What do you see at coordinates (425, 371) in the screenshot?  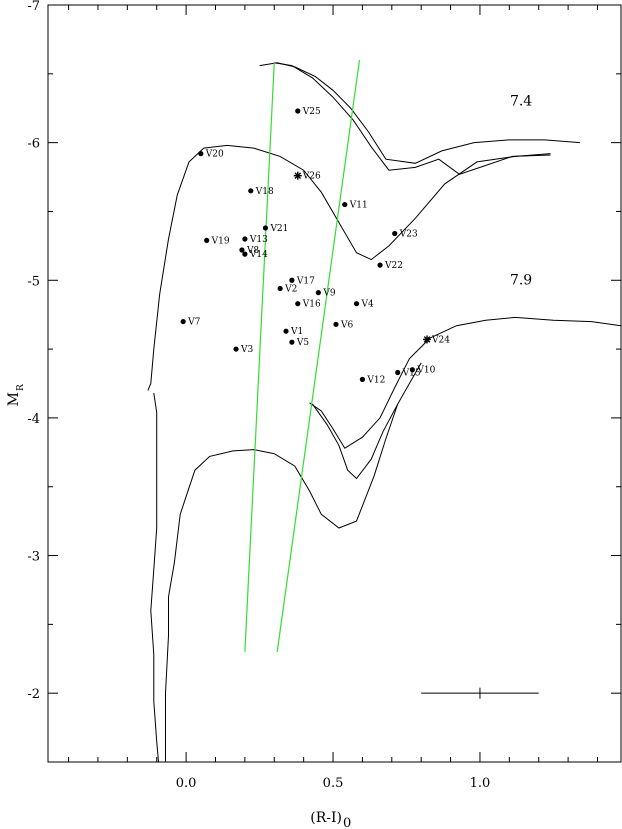 I see `star-label-v10: V10` at bounding box center [425, 371].